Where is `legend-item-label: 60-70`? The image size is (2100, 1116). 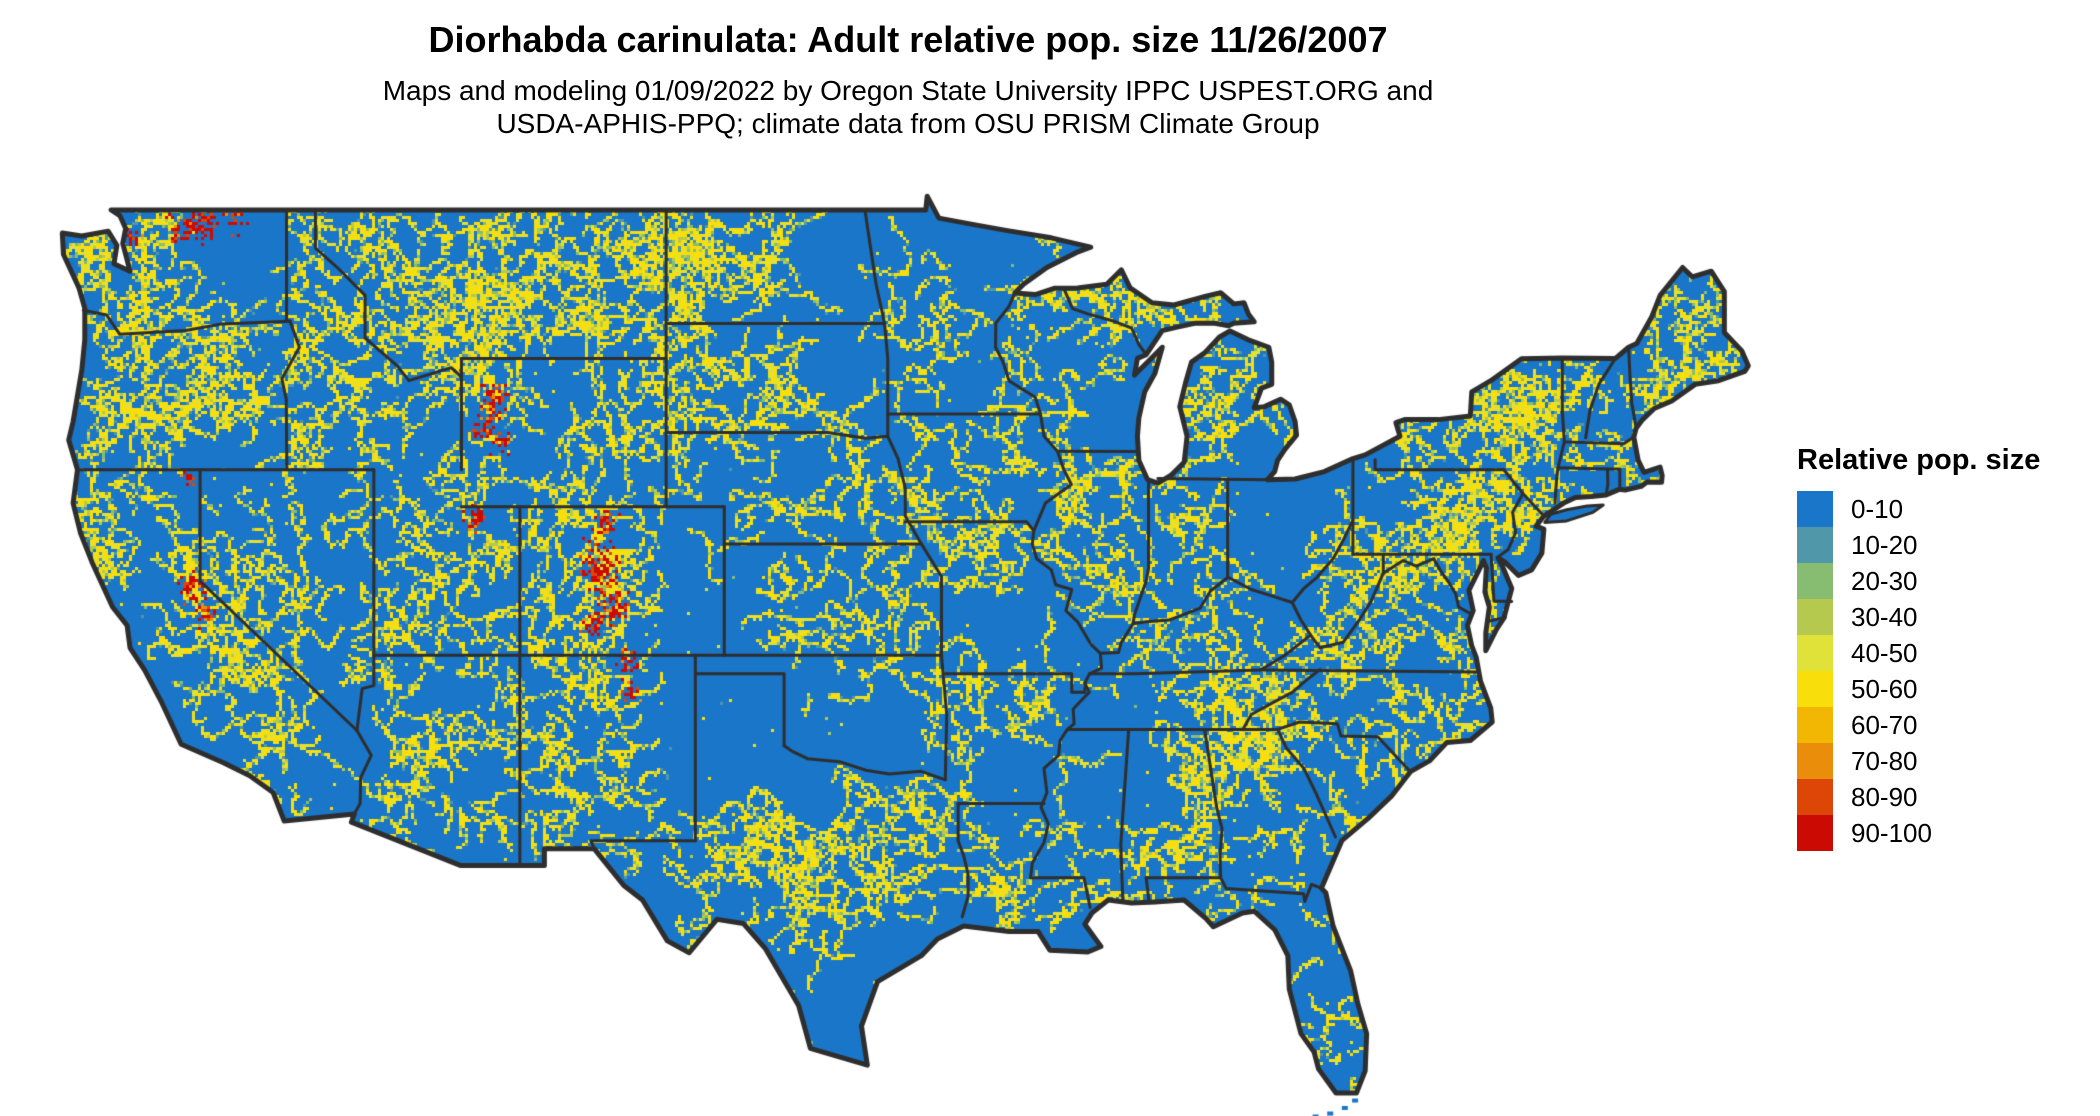 legend-item-label: 60-70 is located at coordinates (1884, 724).